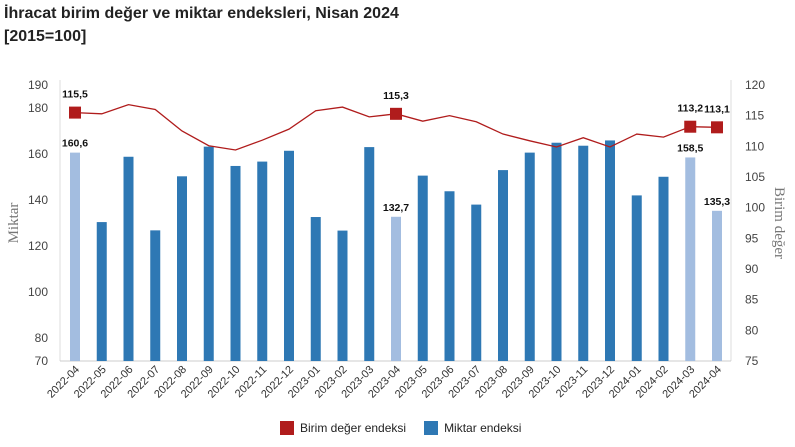  What do you see at coordinates (396, 208) in the screenshot?
I see `bar-data-label: 132,7` at bounding box center [396, 208].